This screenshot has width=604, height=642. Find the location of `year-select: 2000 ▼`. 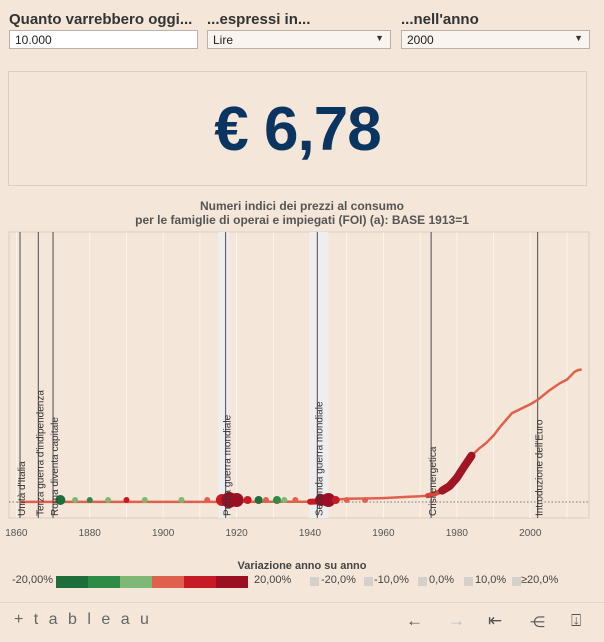

year-select: 2000 ▼ is located at coordinates (495, 39).